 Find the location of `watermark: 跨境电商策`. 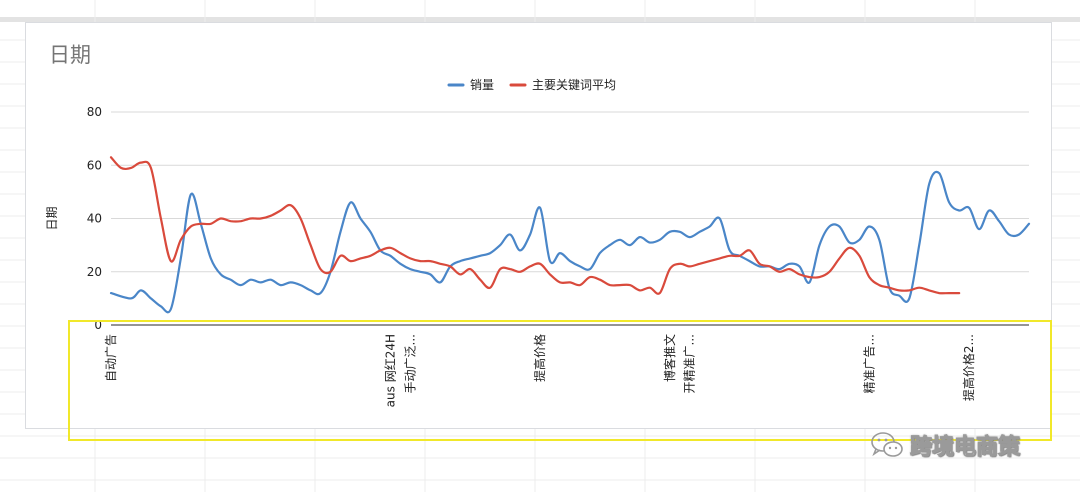

watermark: 跨境电商策 is located at coordinates (945, 445).